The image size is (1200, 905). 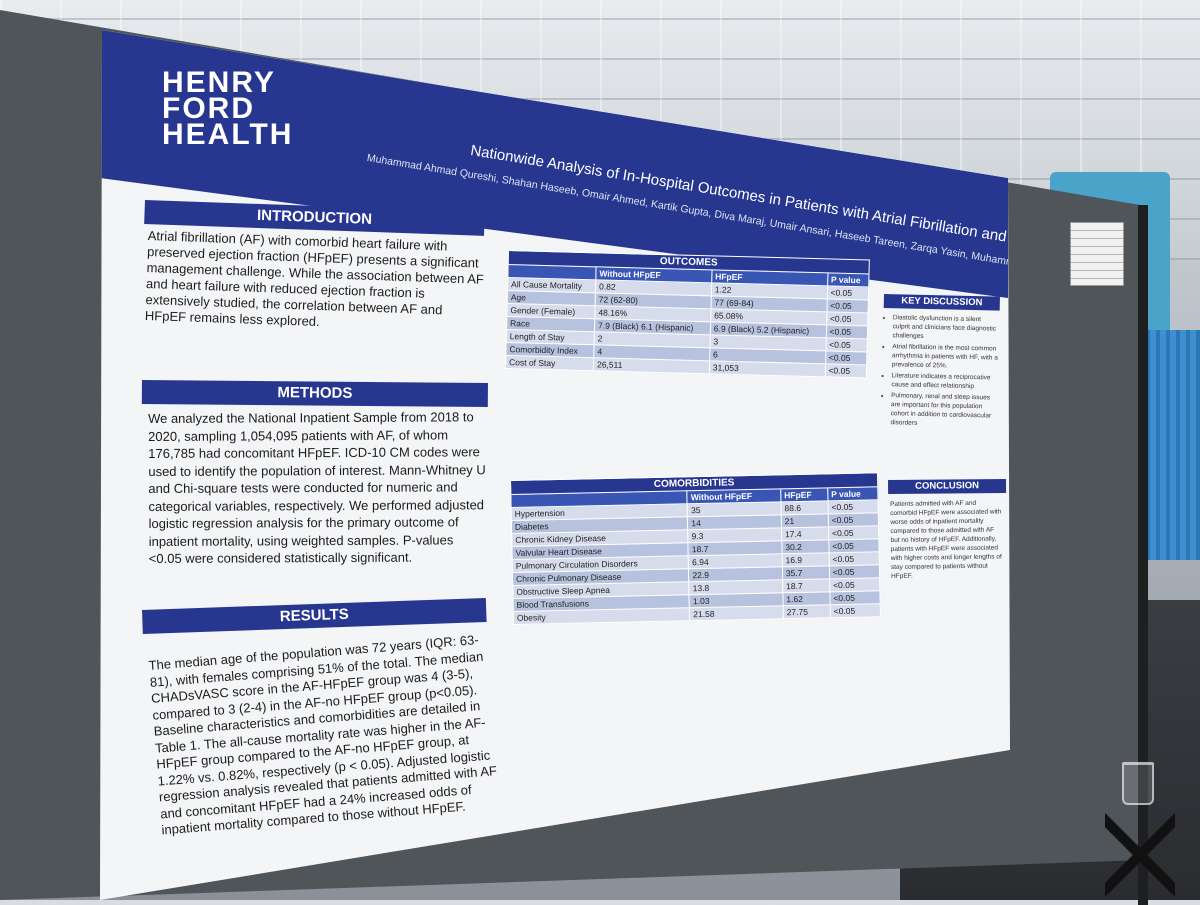 I want to click on comorbidities-cell: Obesity, so click(x=601, y=616).